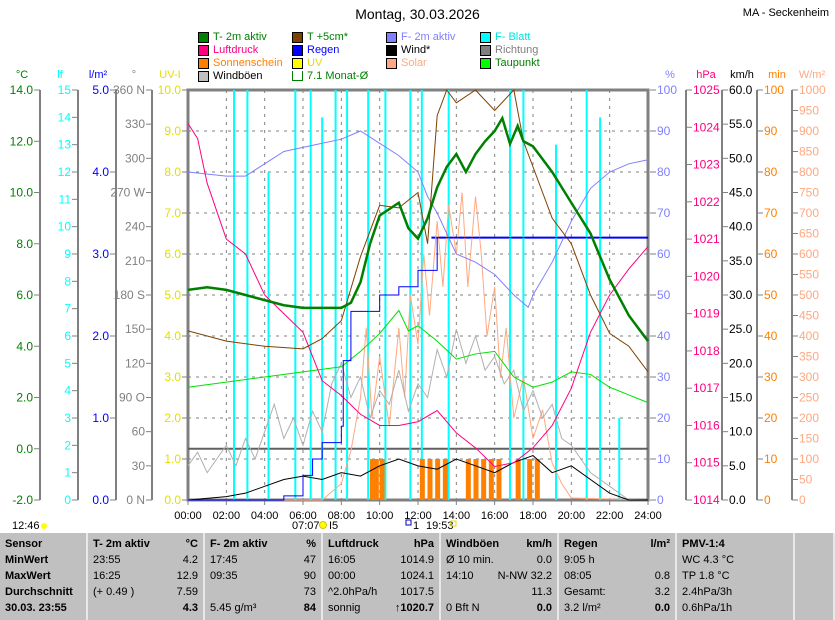 The image size is (835, 620). I want to click on legend-label: Taupunkt, so click(517, 63).